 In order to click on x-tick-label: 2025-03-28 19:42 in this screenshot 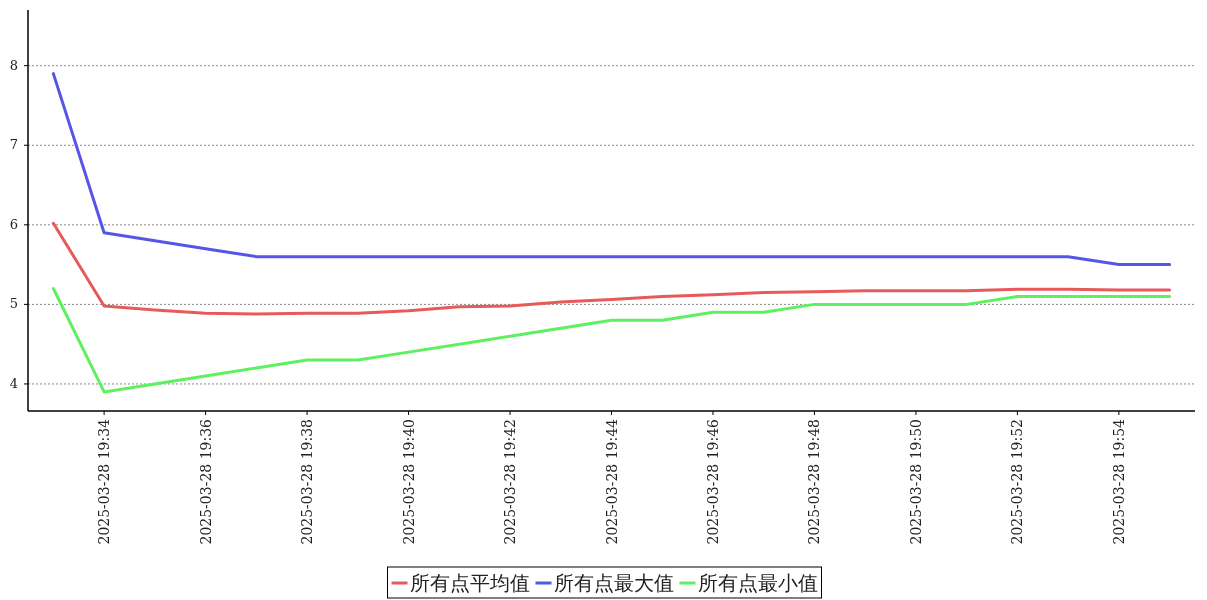, I will do `click(510, 482)`.